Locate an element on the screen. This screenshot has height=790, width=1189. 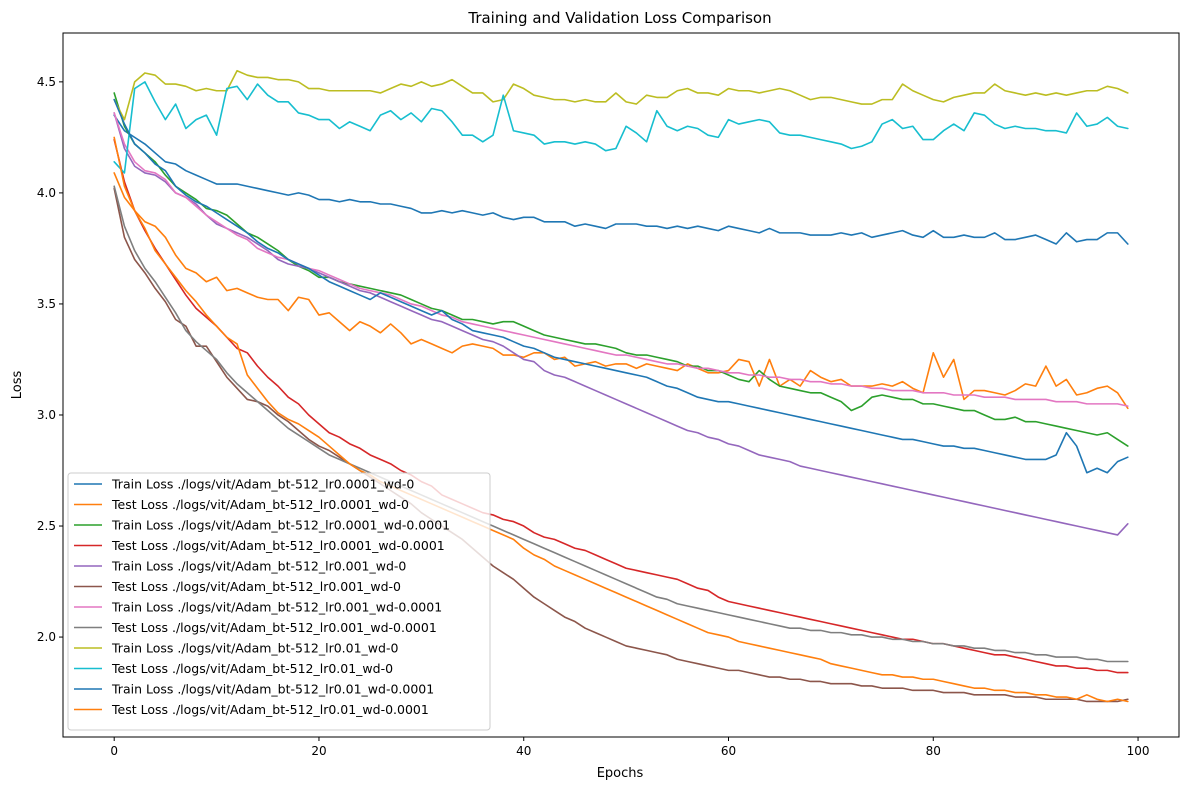
legend-box is located at coordinates (279, 601).